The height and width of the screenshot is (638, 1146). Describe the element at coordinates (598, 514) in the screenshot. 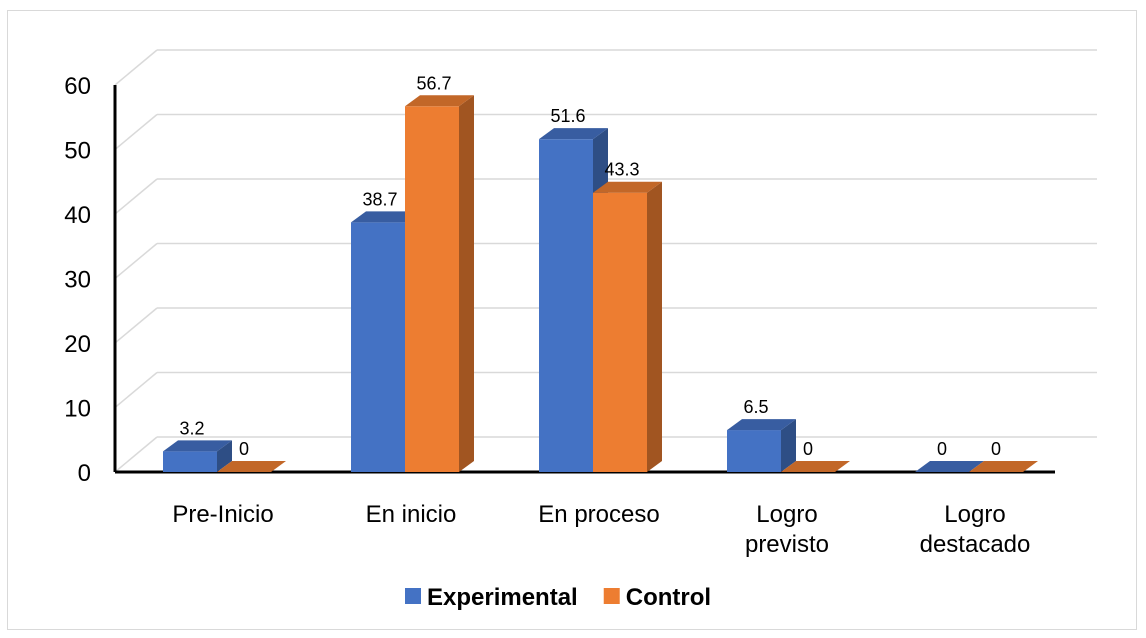

I see `category-label: En proceso` at that location.